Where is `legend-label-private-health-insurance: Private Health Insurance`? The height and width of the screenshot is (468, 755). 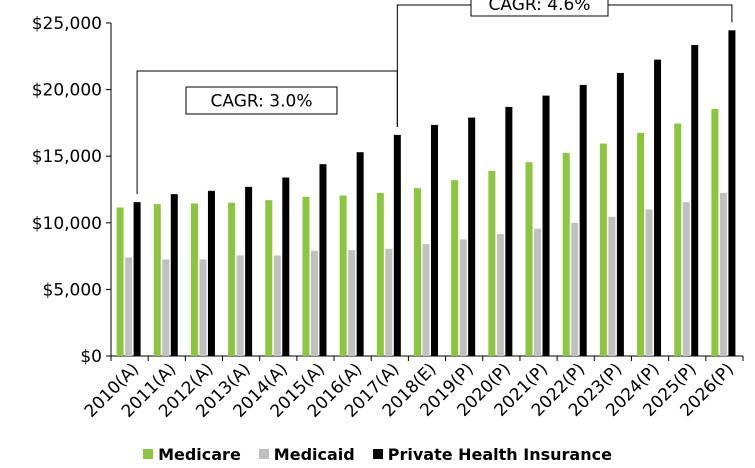 legend-label-private-health-insurance: Private Health Insurance is located at coordinates (499, 454).